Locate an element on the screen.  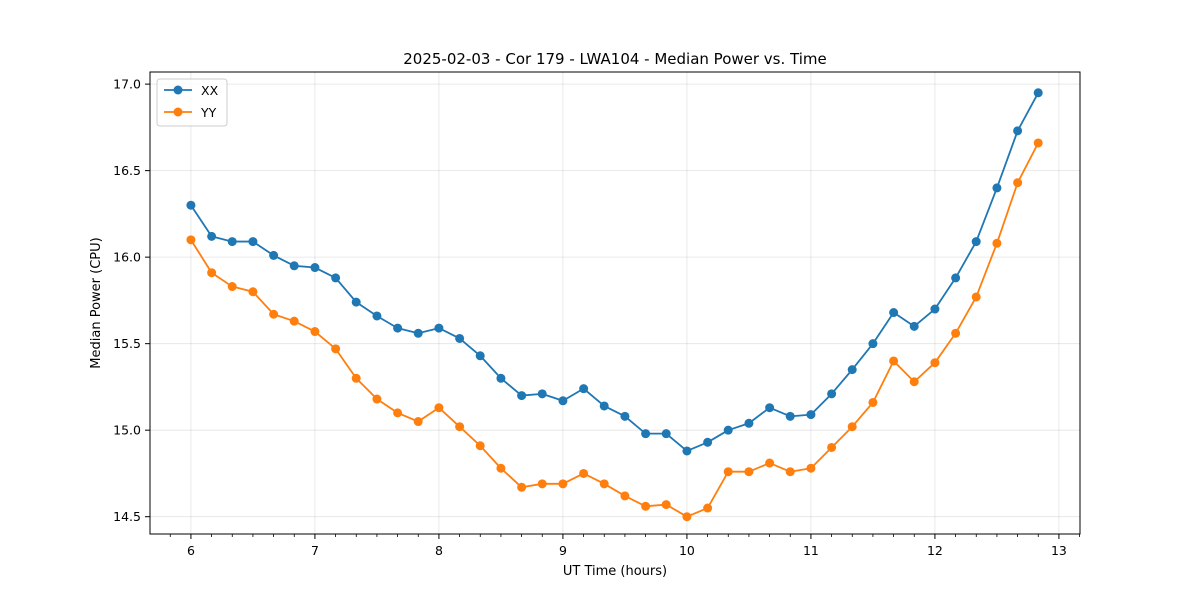
legend-marker-xx is located at coordinates (178, 90).